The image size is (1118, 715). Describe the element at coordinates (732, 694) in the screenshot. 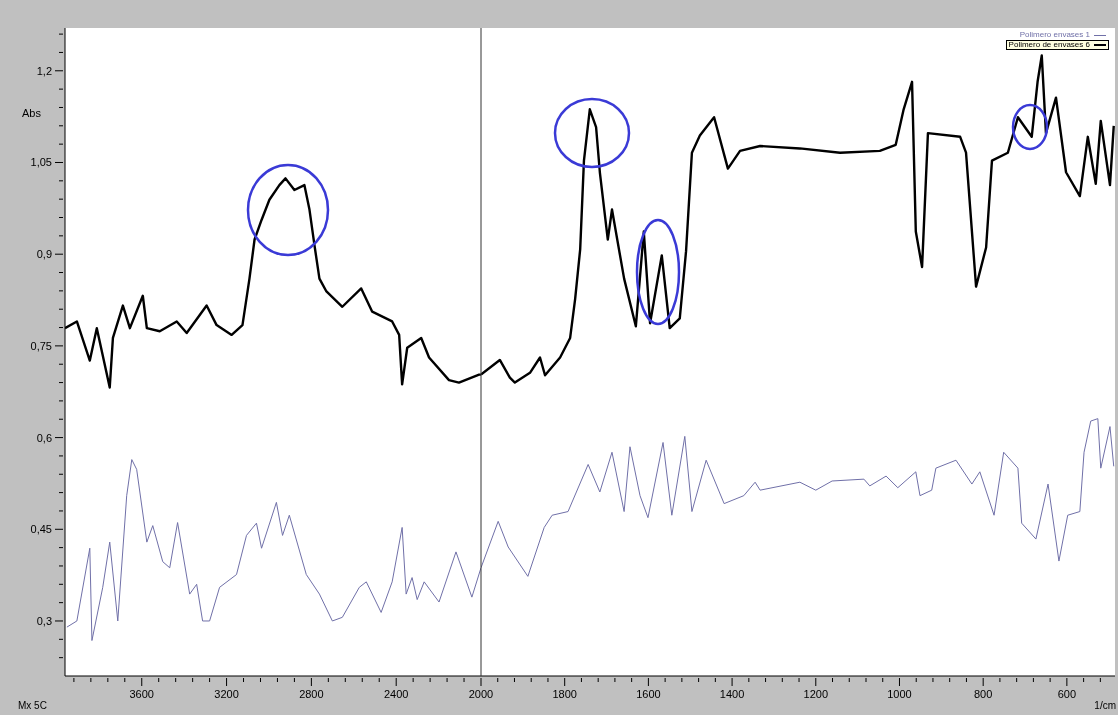

I see `x-tick-label: 1400` at that location.